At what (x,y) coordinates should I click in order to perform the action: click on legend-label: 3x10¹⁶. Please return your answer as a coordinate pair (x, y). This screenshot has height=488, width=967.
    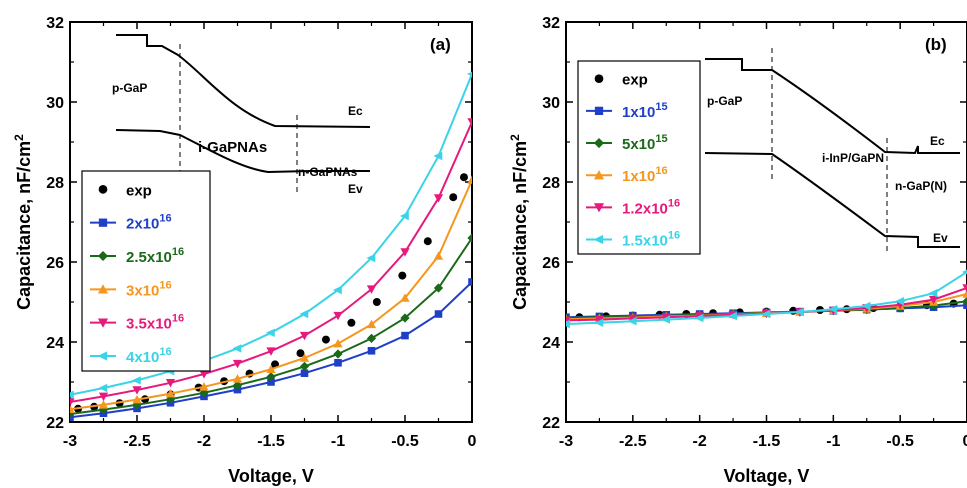
    Looking at the image, I should click on (149, 289).